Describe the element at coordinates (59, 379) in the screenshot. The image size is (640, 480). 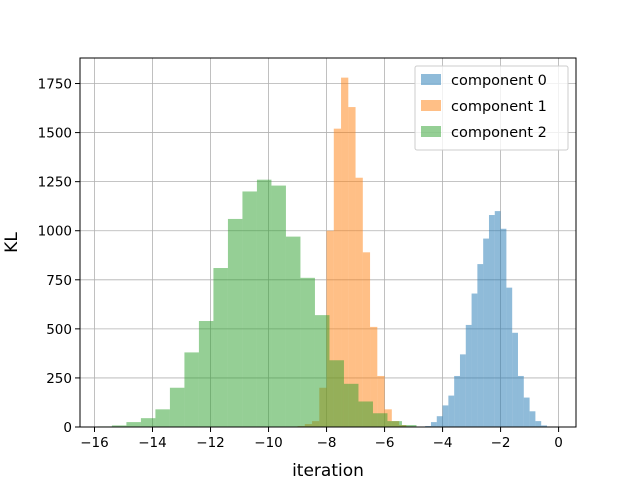
I see `y-tick-label-1: 250` at that location.